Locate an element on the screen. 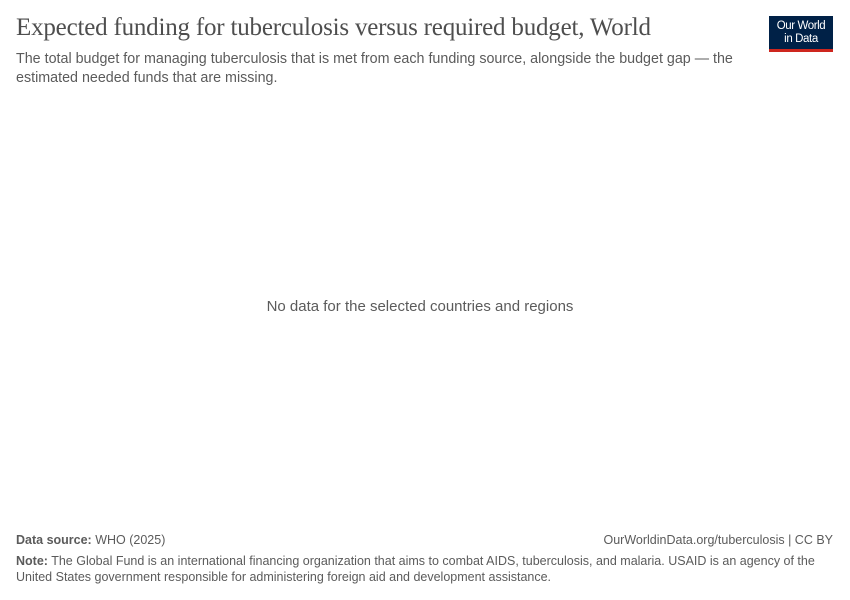  logo-line-1: Our World is located at coordinates (801, 26).